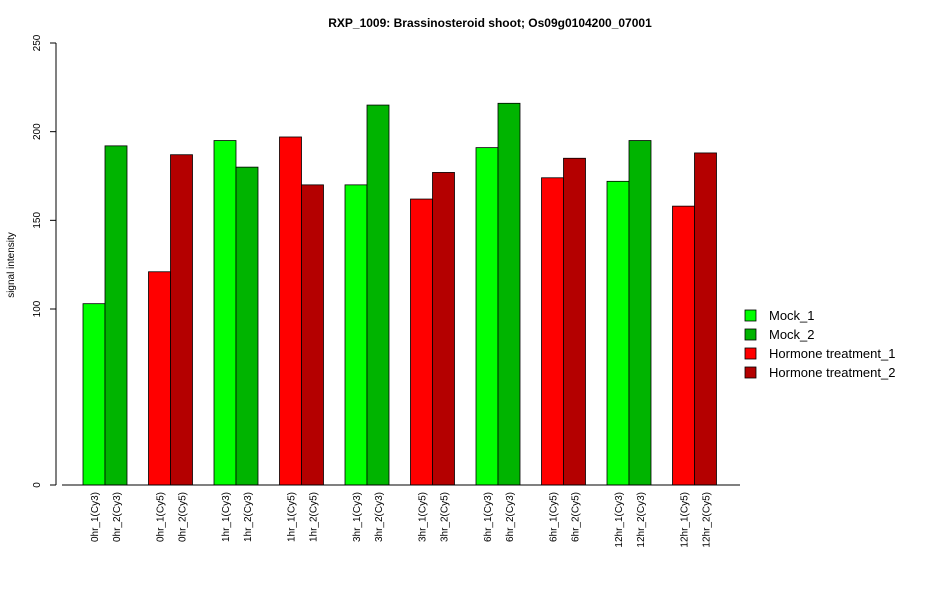 The width and height of the screenshot is (950, 600). I want to click on x-tick-label: 6hr_1(Cy5), so click(554, 517).